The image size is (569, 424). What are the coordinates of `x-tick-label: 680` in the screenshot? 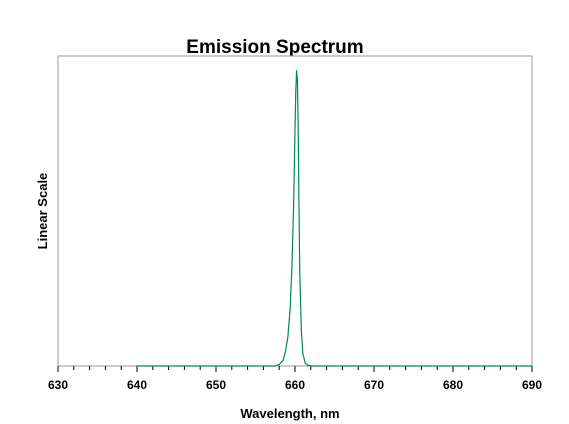 It's located at (453, 385).